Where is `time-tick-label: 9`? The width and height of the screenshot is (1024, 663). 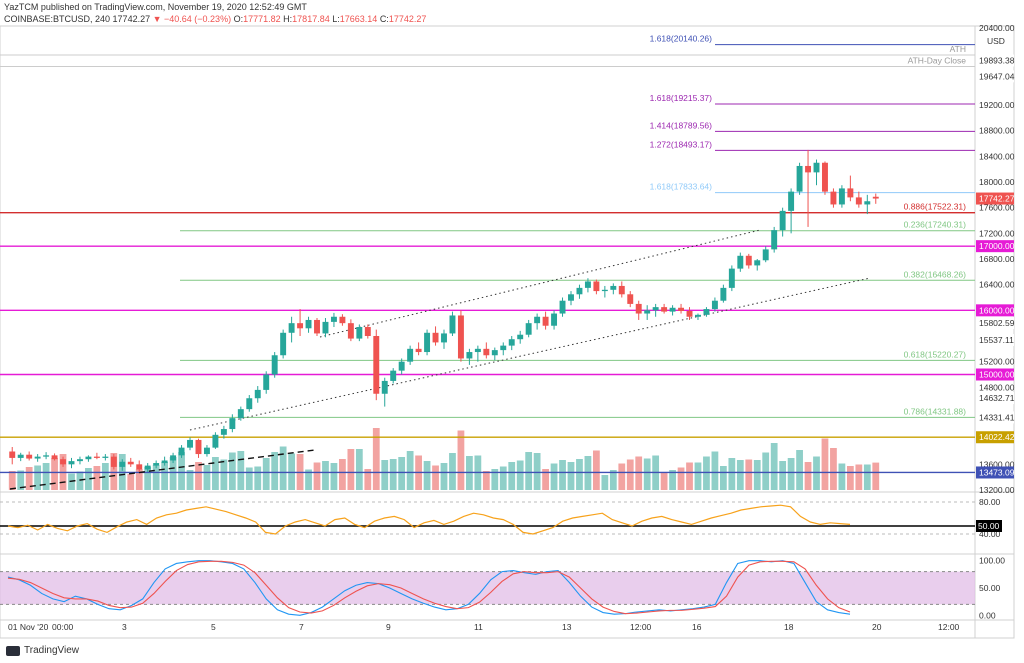 time-tick-label: 9 is located at coordinates (388, 627).